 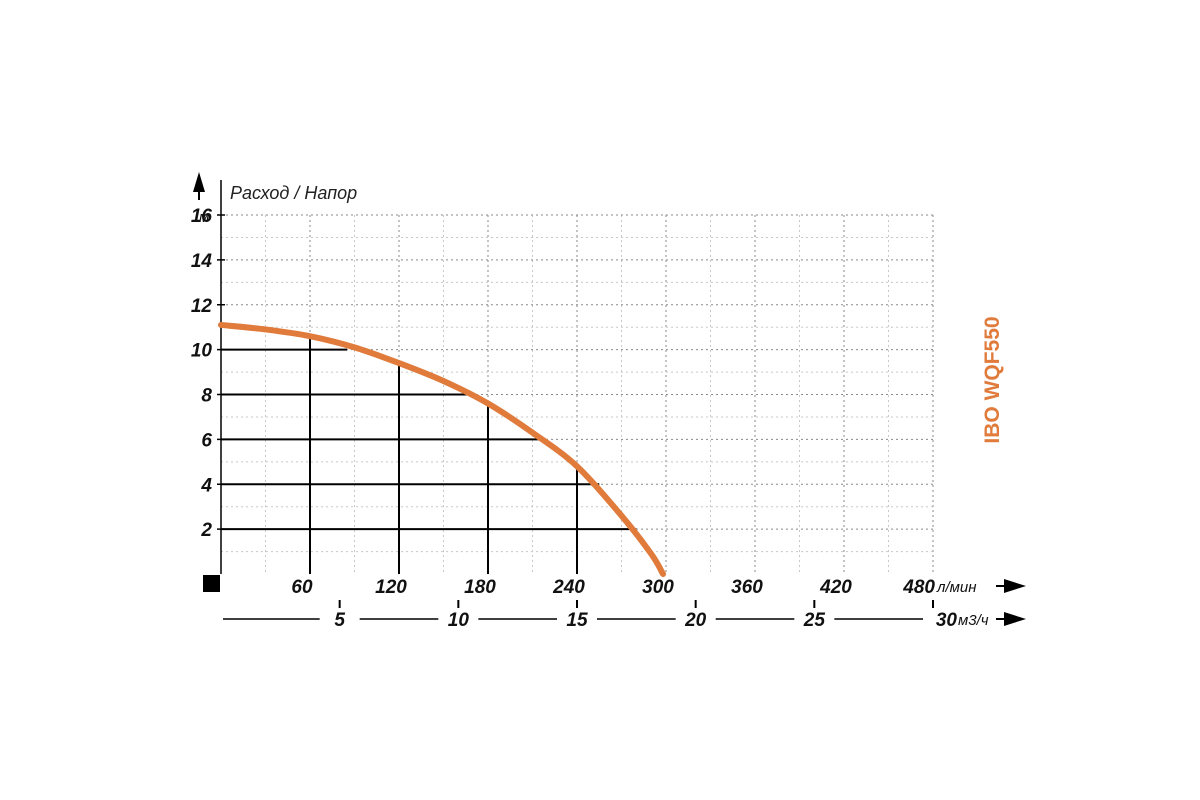 What do you see at coordinates (459, 620) in the screenshot?
I see `x2-tick-label: 10` at bounding box center [459, 620].